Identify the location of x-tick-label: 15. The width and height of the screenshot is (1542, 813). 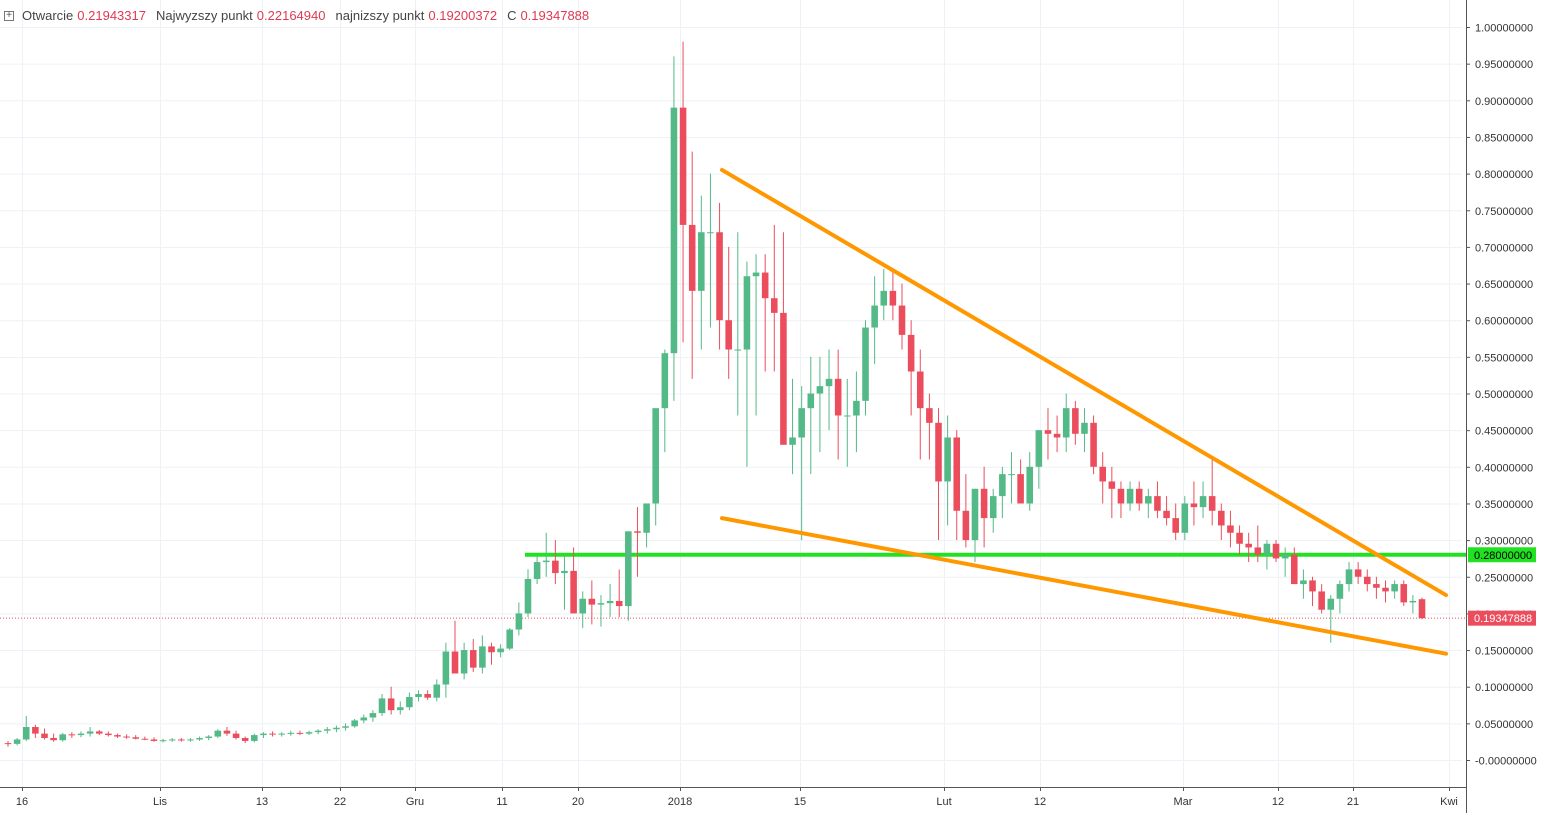
(800, 802).